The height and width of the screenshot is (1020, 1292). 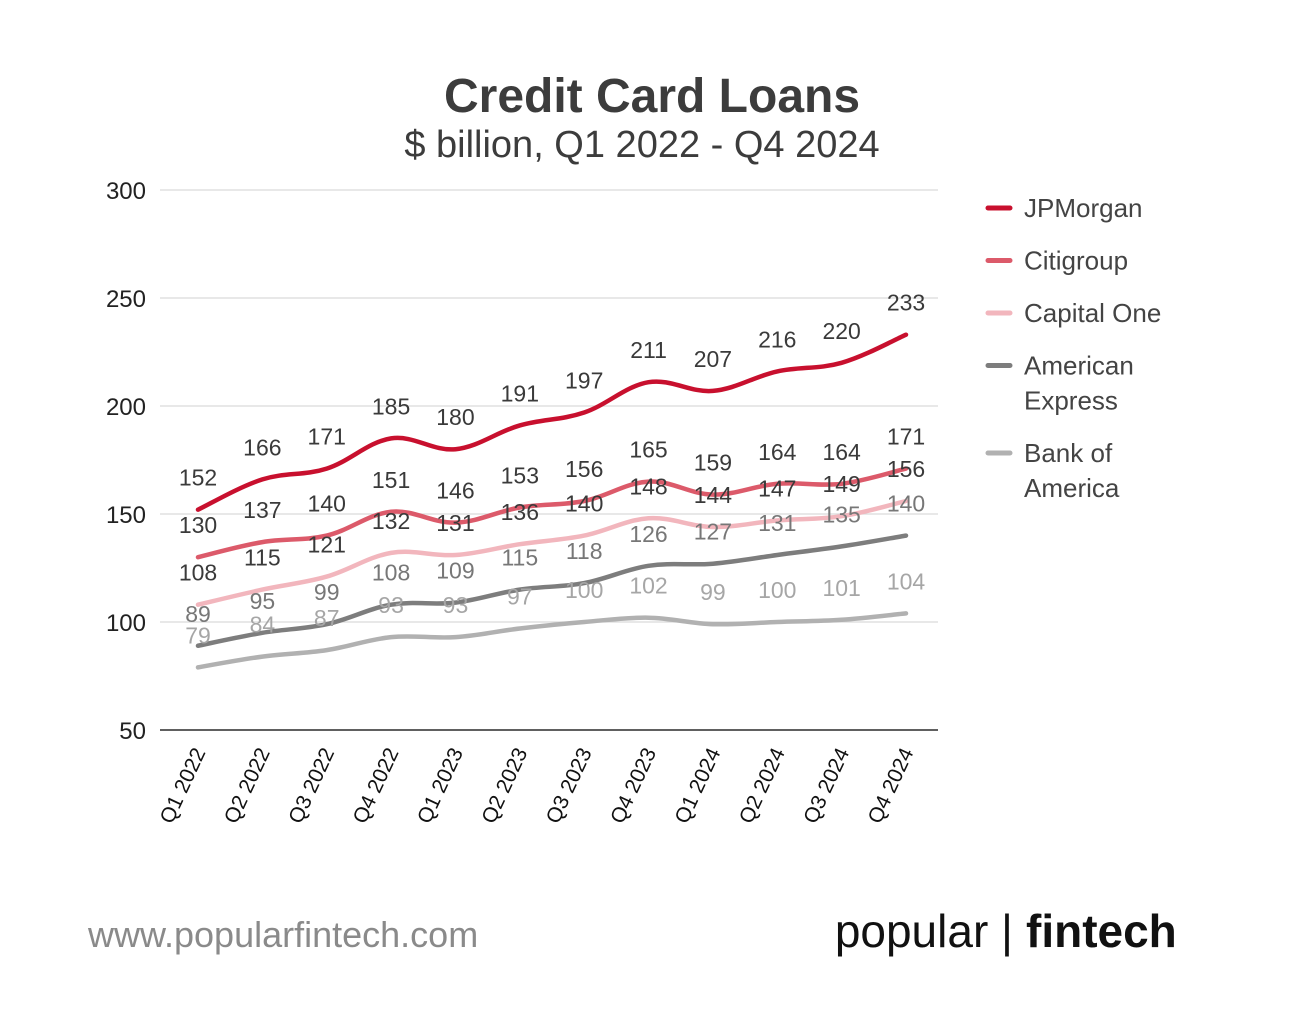 I want to click on legend-label: Express, so click(x=1071, y=401).